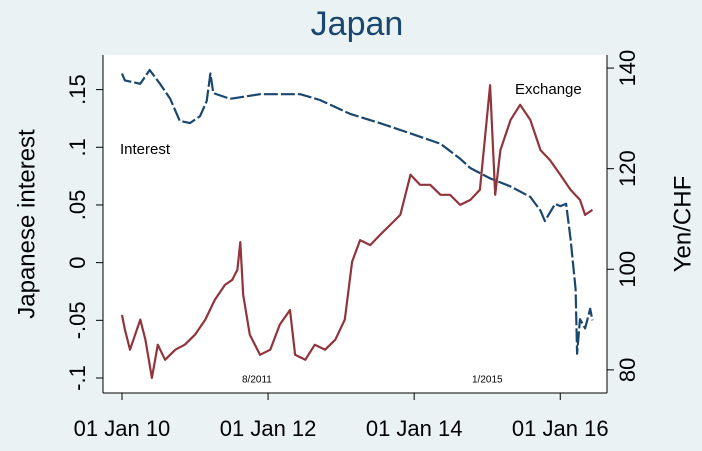 The width and height of the screenshot is (702, 451). I want to click on y2-tick-label: 120, so click(627, 168).